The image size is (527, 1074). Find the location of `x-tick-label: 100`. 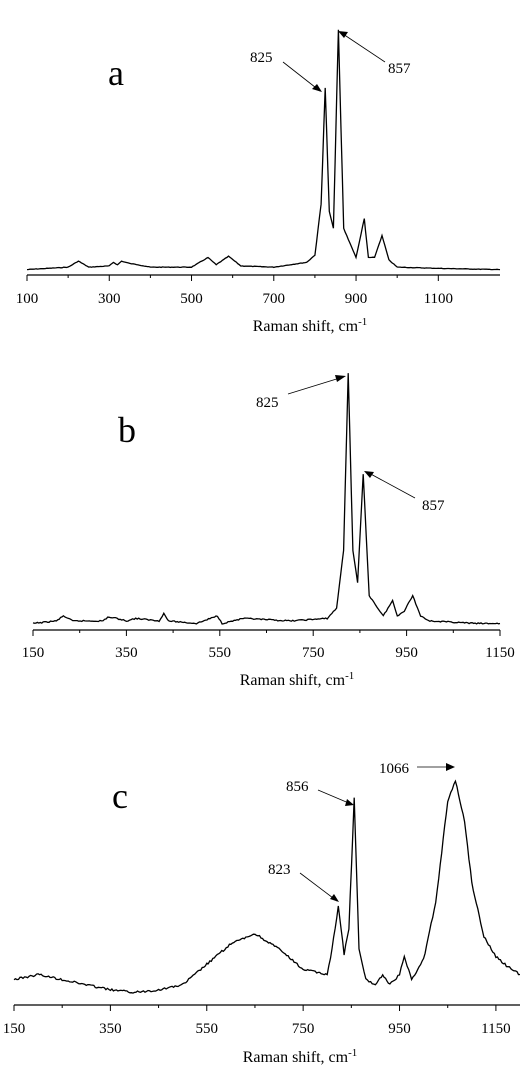

x-tick-label: 100 is located at coordinates (27, 299).